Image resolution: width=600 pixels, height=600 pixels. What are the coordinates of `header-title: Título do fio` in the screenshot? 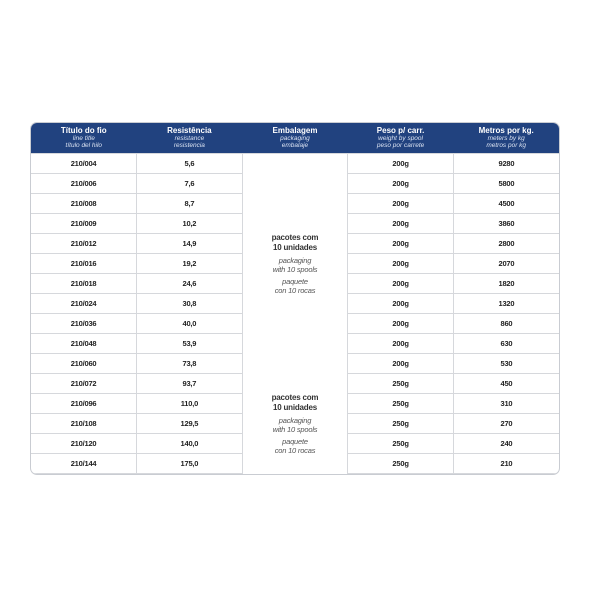 It's located at (83, 130).